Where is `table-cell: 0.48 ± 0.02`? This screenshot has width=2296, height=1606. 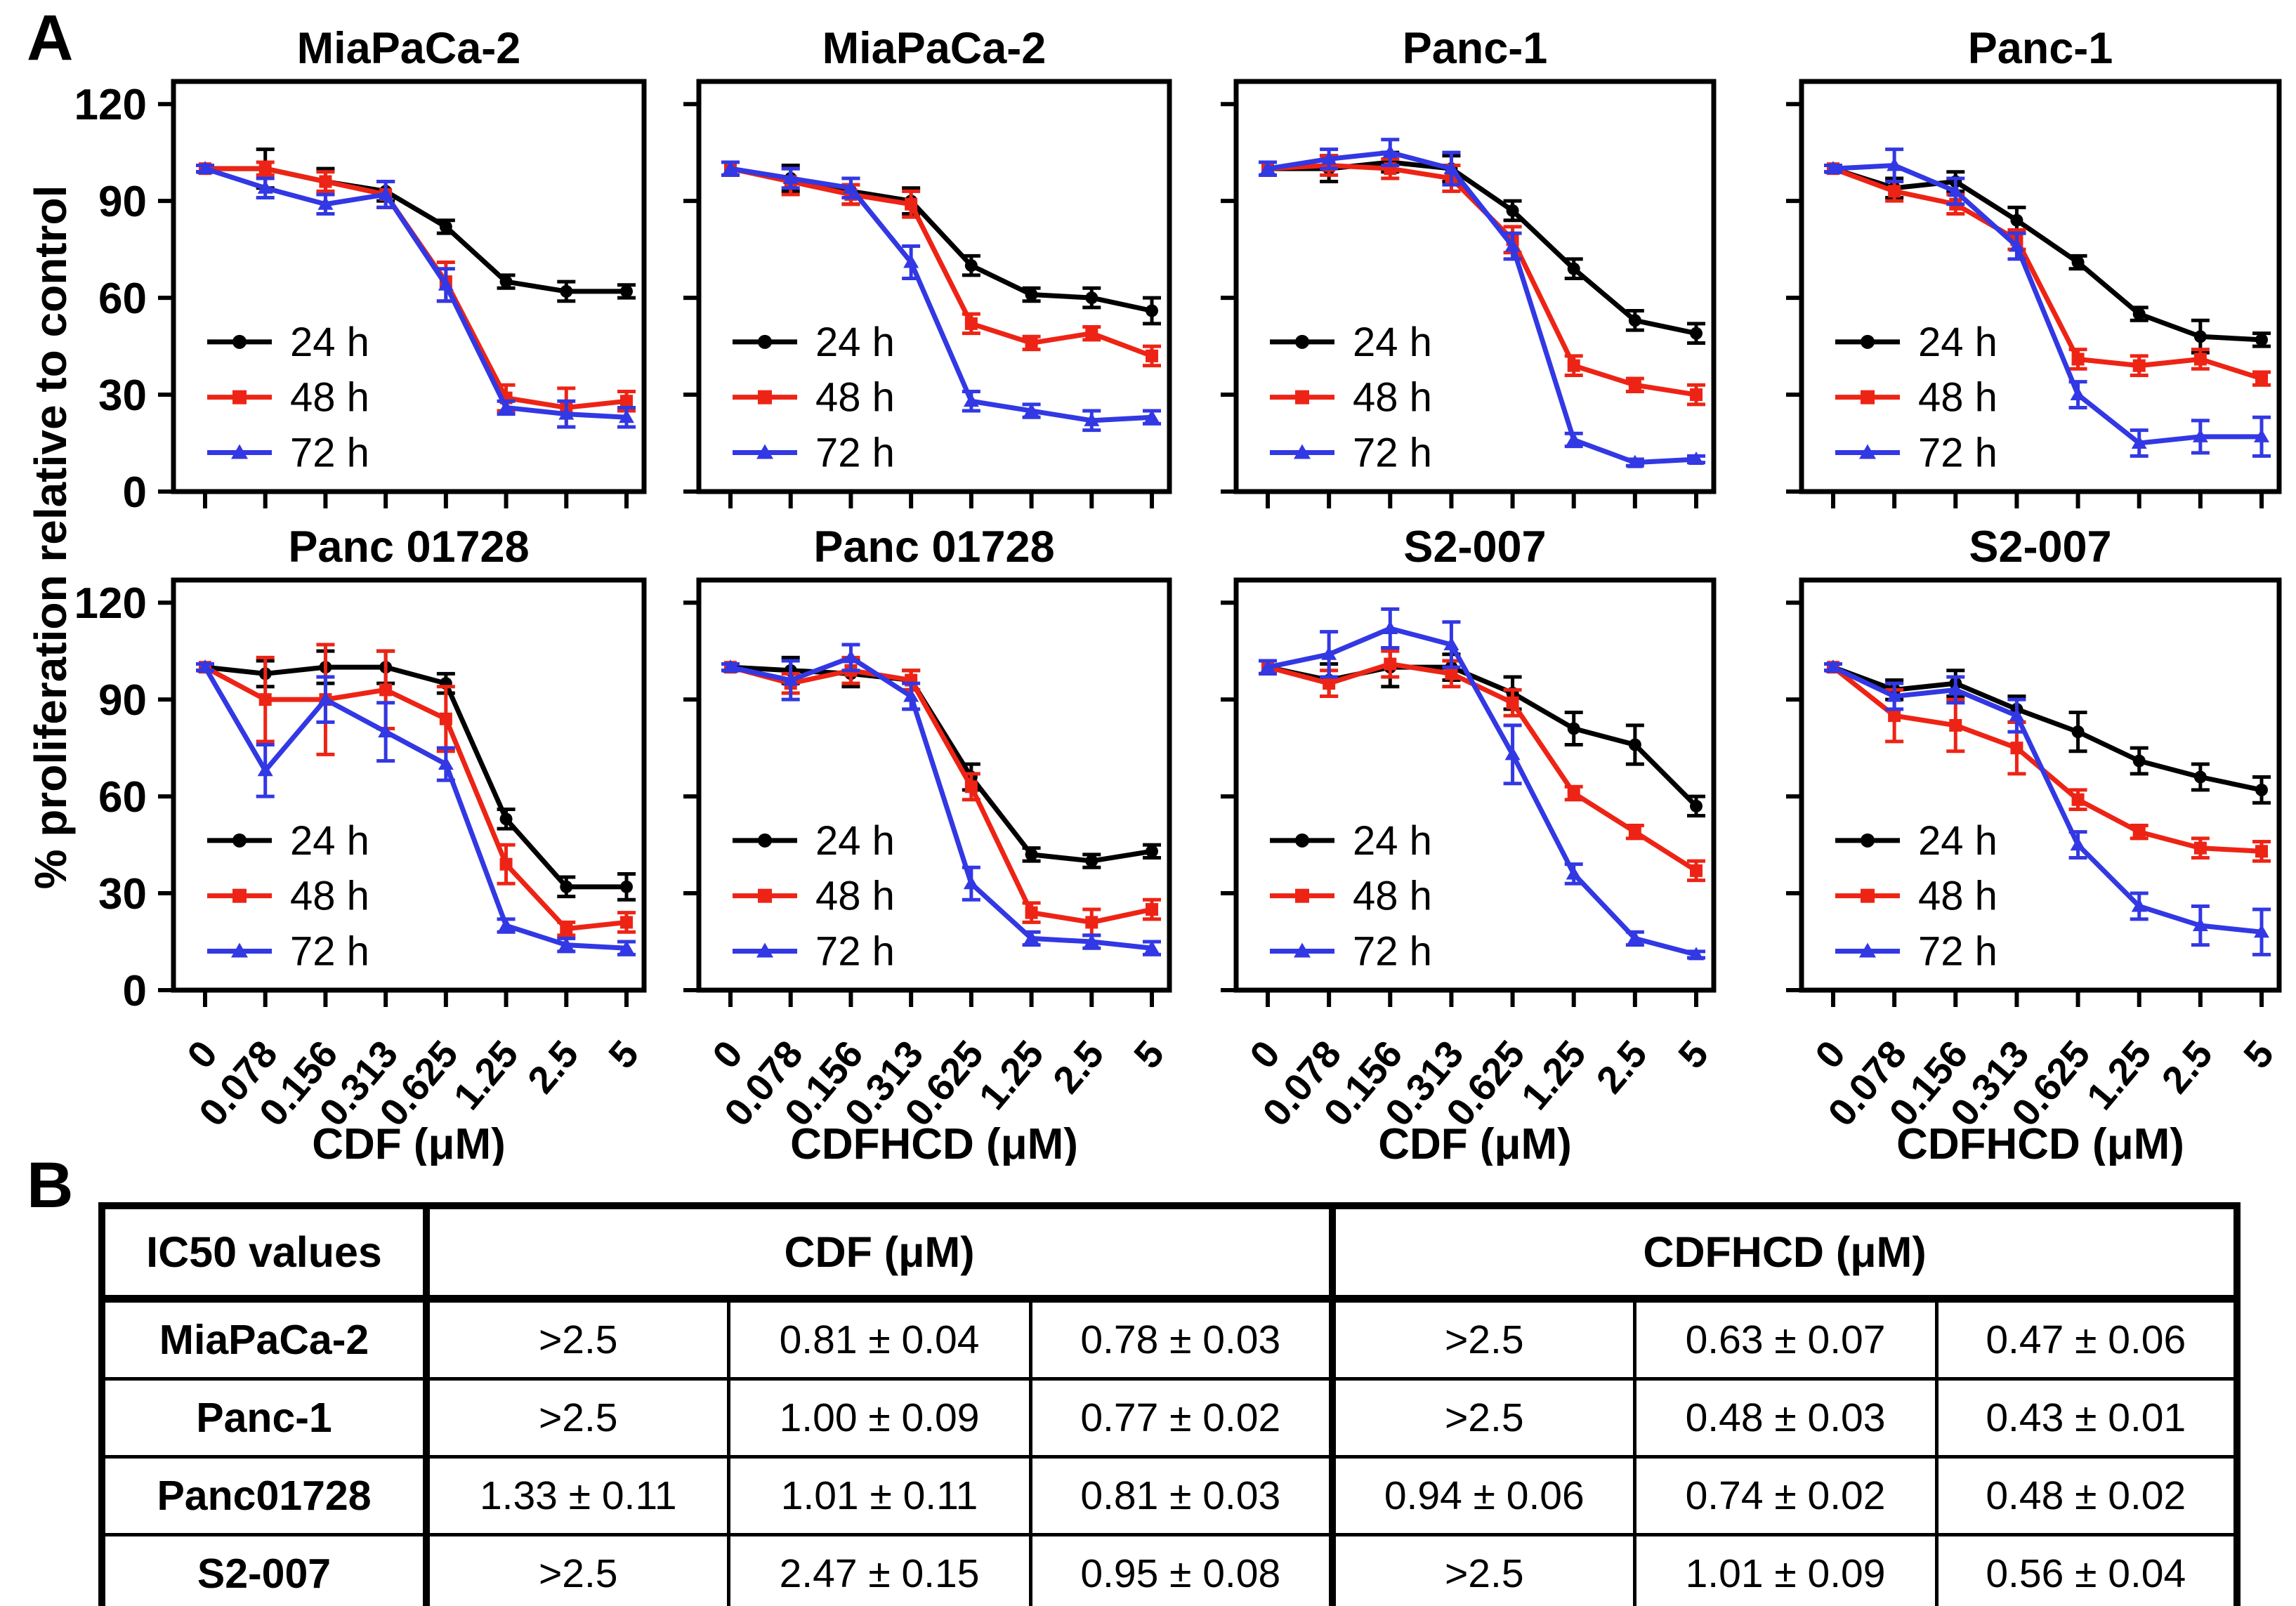 table-cell: 0.48 ± 0.02 is located at coordinates (2086, 1495).